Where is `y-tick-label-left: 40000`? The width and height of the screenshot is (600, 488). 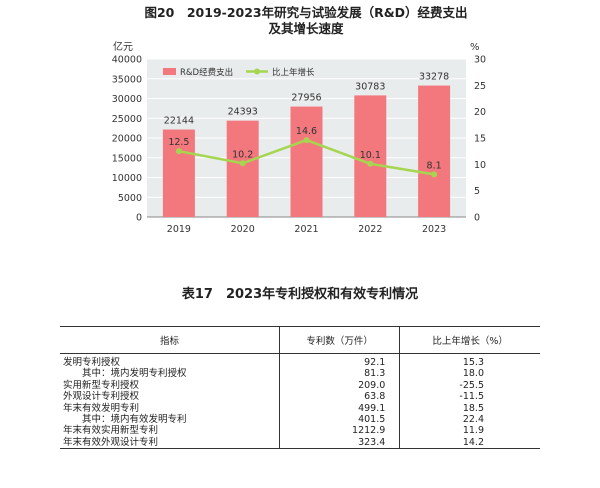
y-tick-label-left: 40000 is located at coordinates (127, 60).